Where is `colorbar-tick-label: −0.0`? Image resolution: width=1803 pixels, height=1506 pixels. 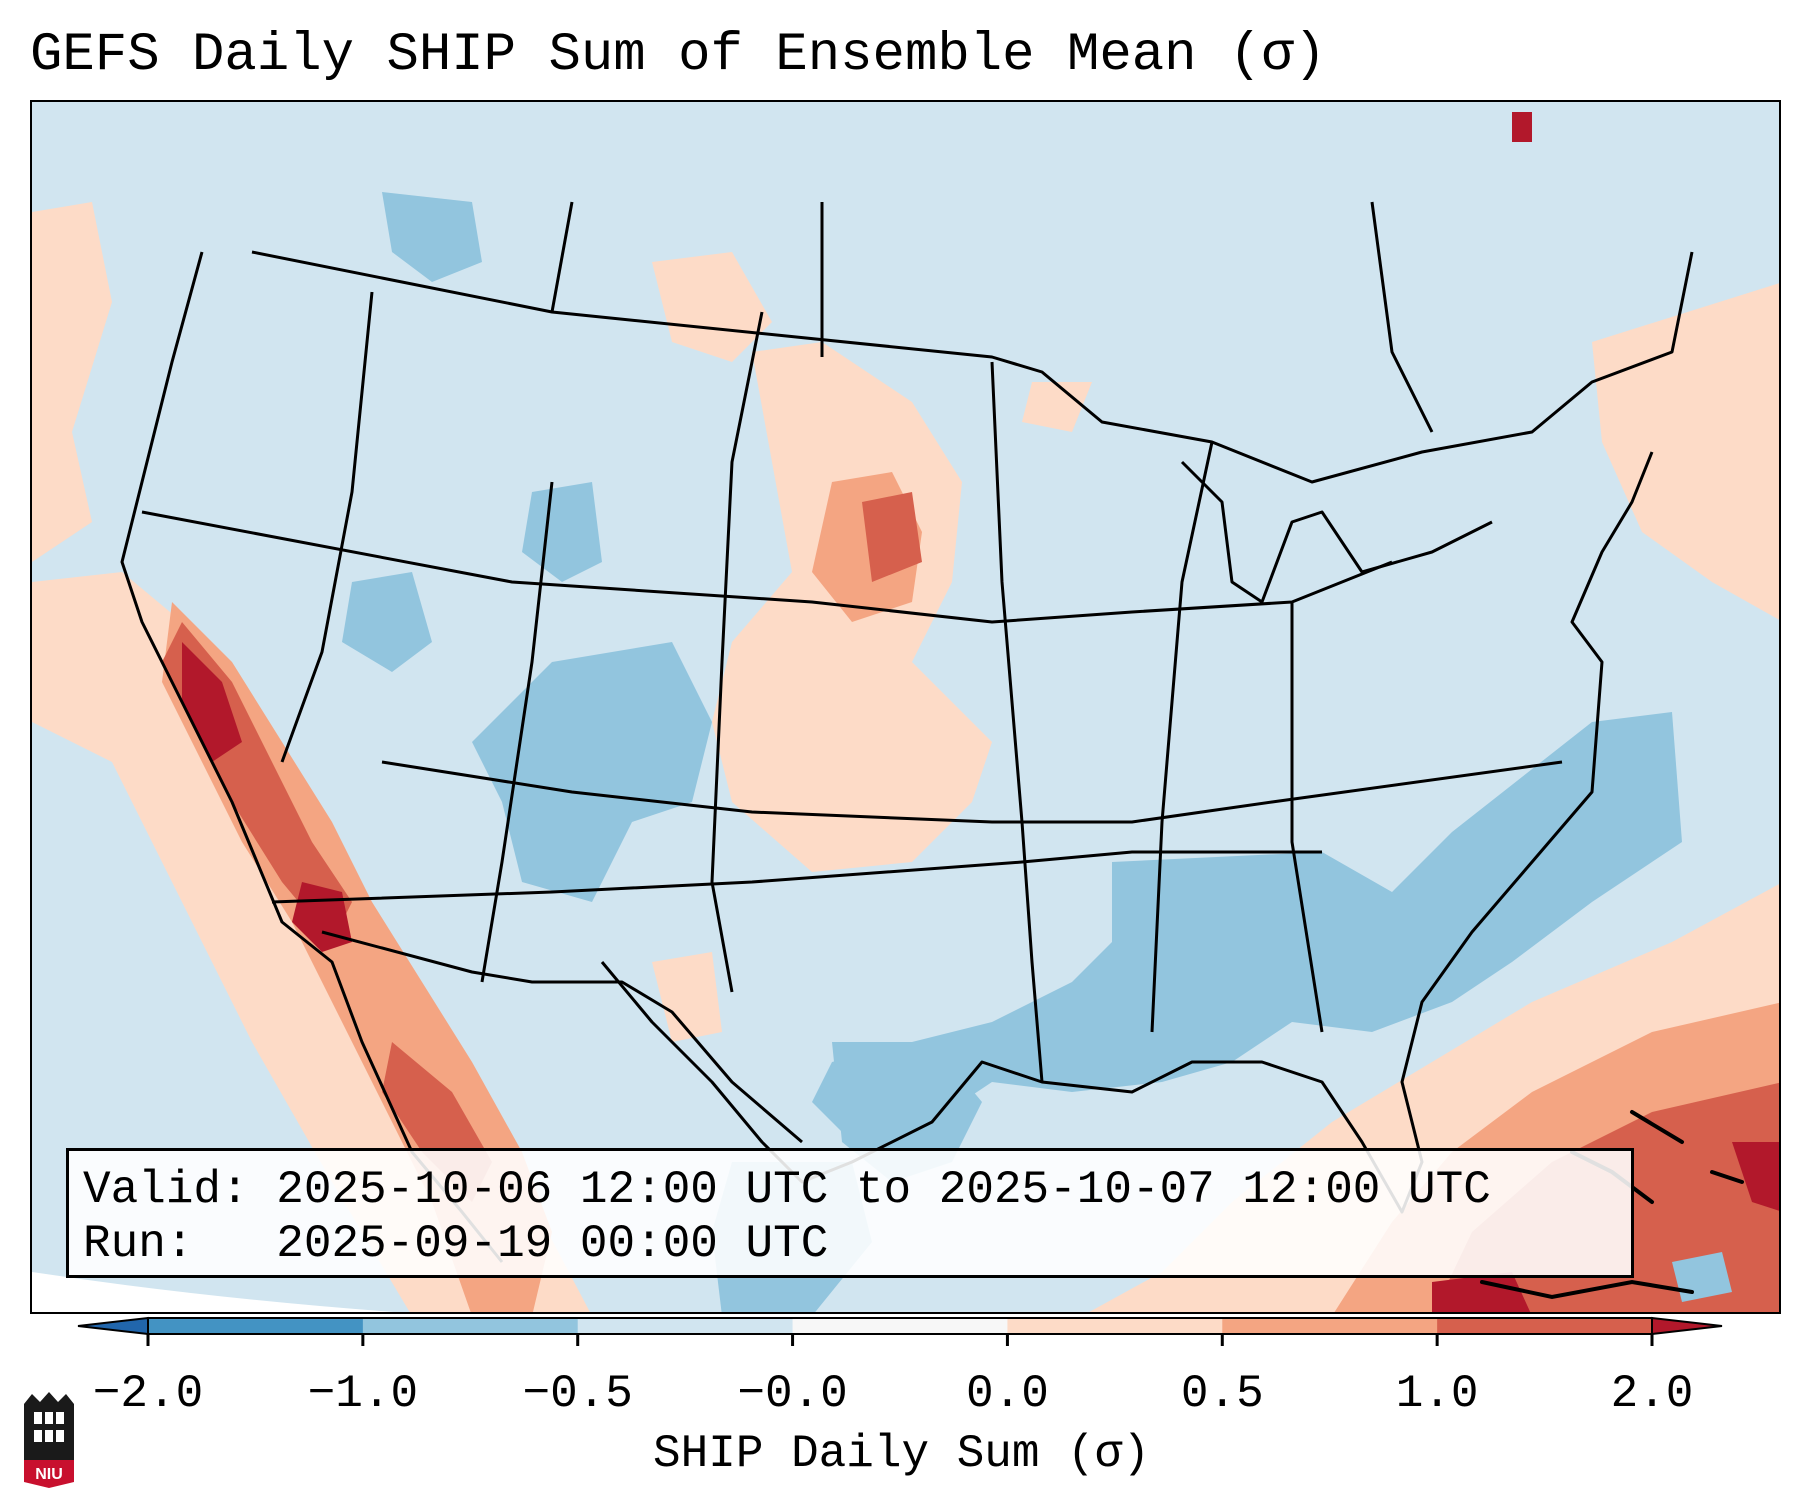 colorbar-tick-label: −0.0 is located at coordinates (792, 1394).